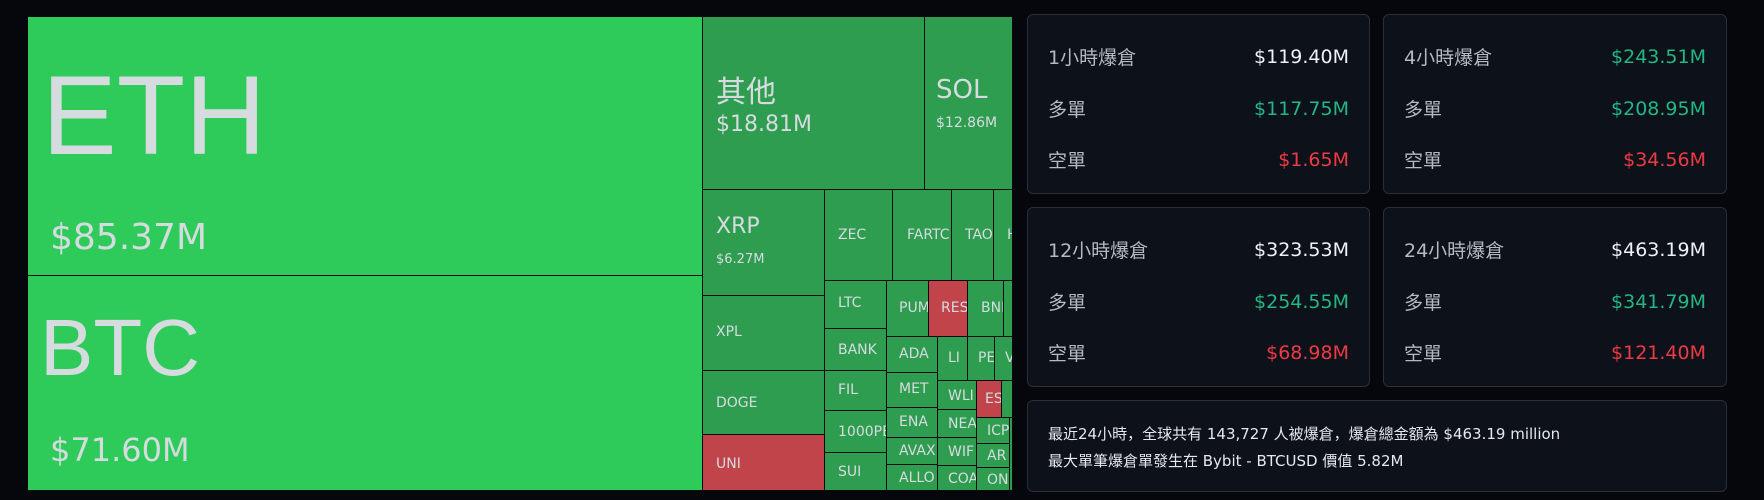  I want to click on tile-symbol: SOL, so click(962, 90).